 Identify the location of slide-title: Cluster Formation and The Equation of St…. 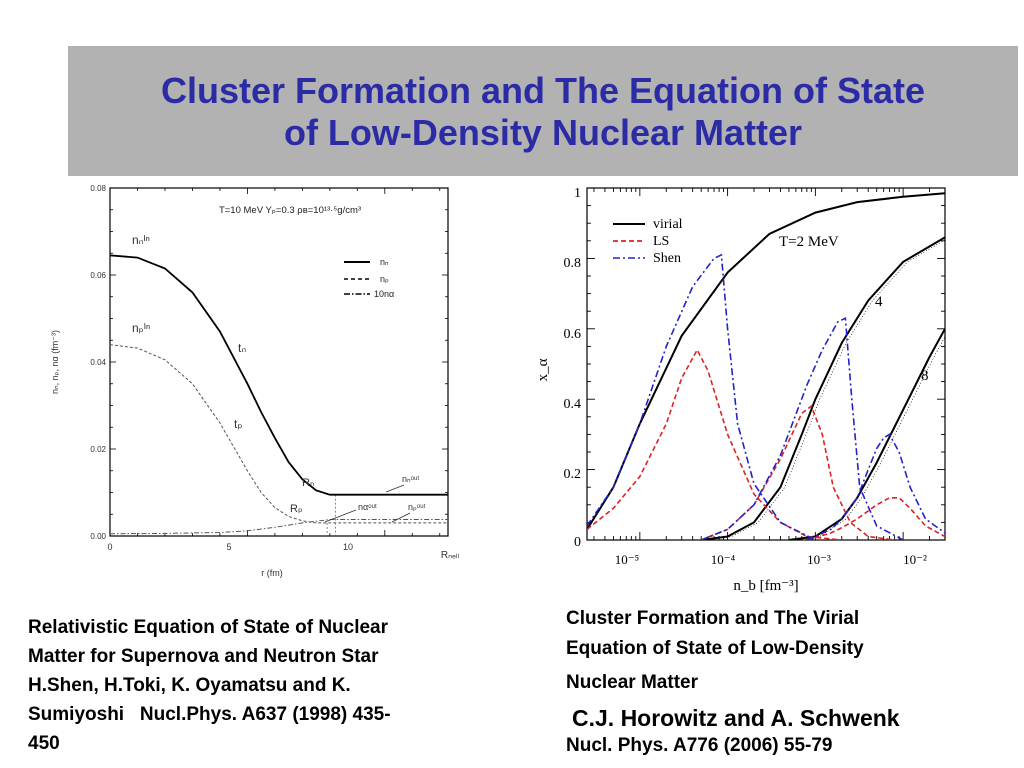
(543, 112).